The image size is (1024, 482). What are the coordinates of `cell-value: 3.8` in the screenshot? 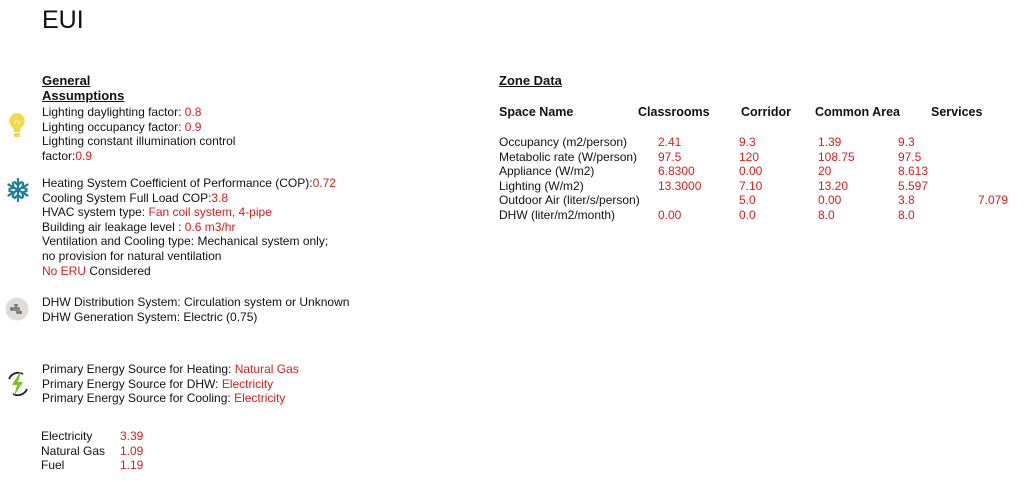 It's located at (906, 200).